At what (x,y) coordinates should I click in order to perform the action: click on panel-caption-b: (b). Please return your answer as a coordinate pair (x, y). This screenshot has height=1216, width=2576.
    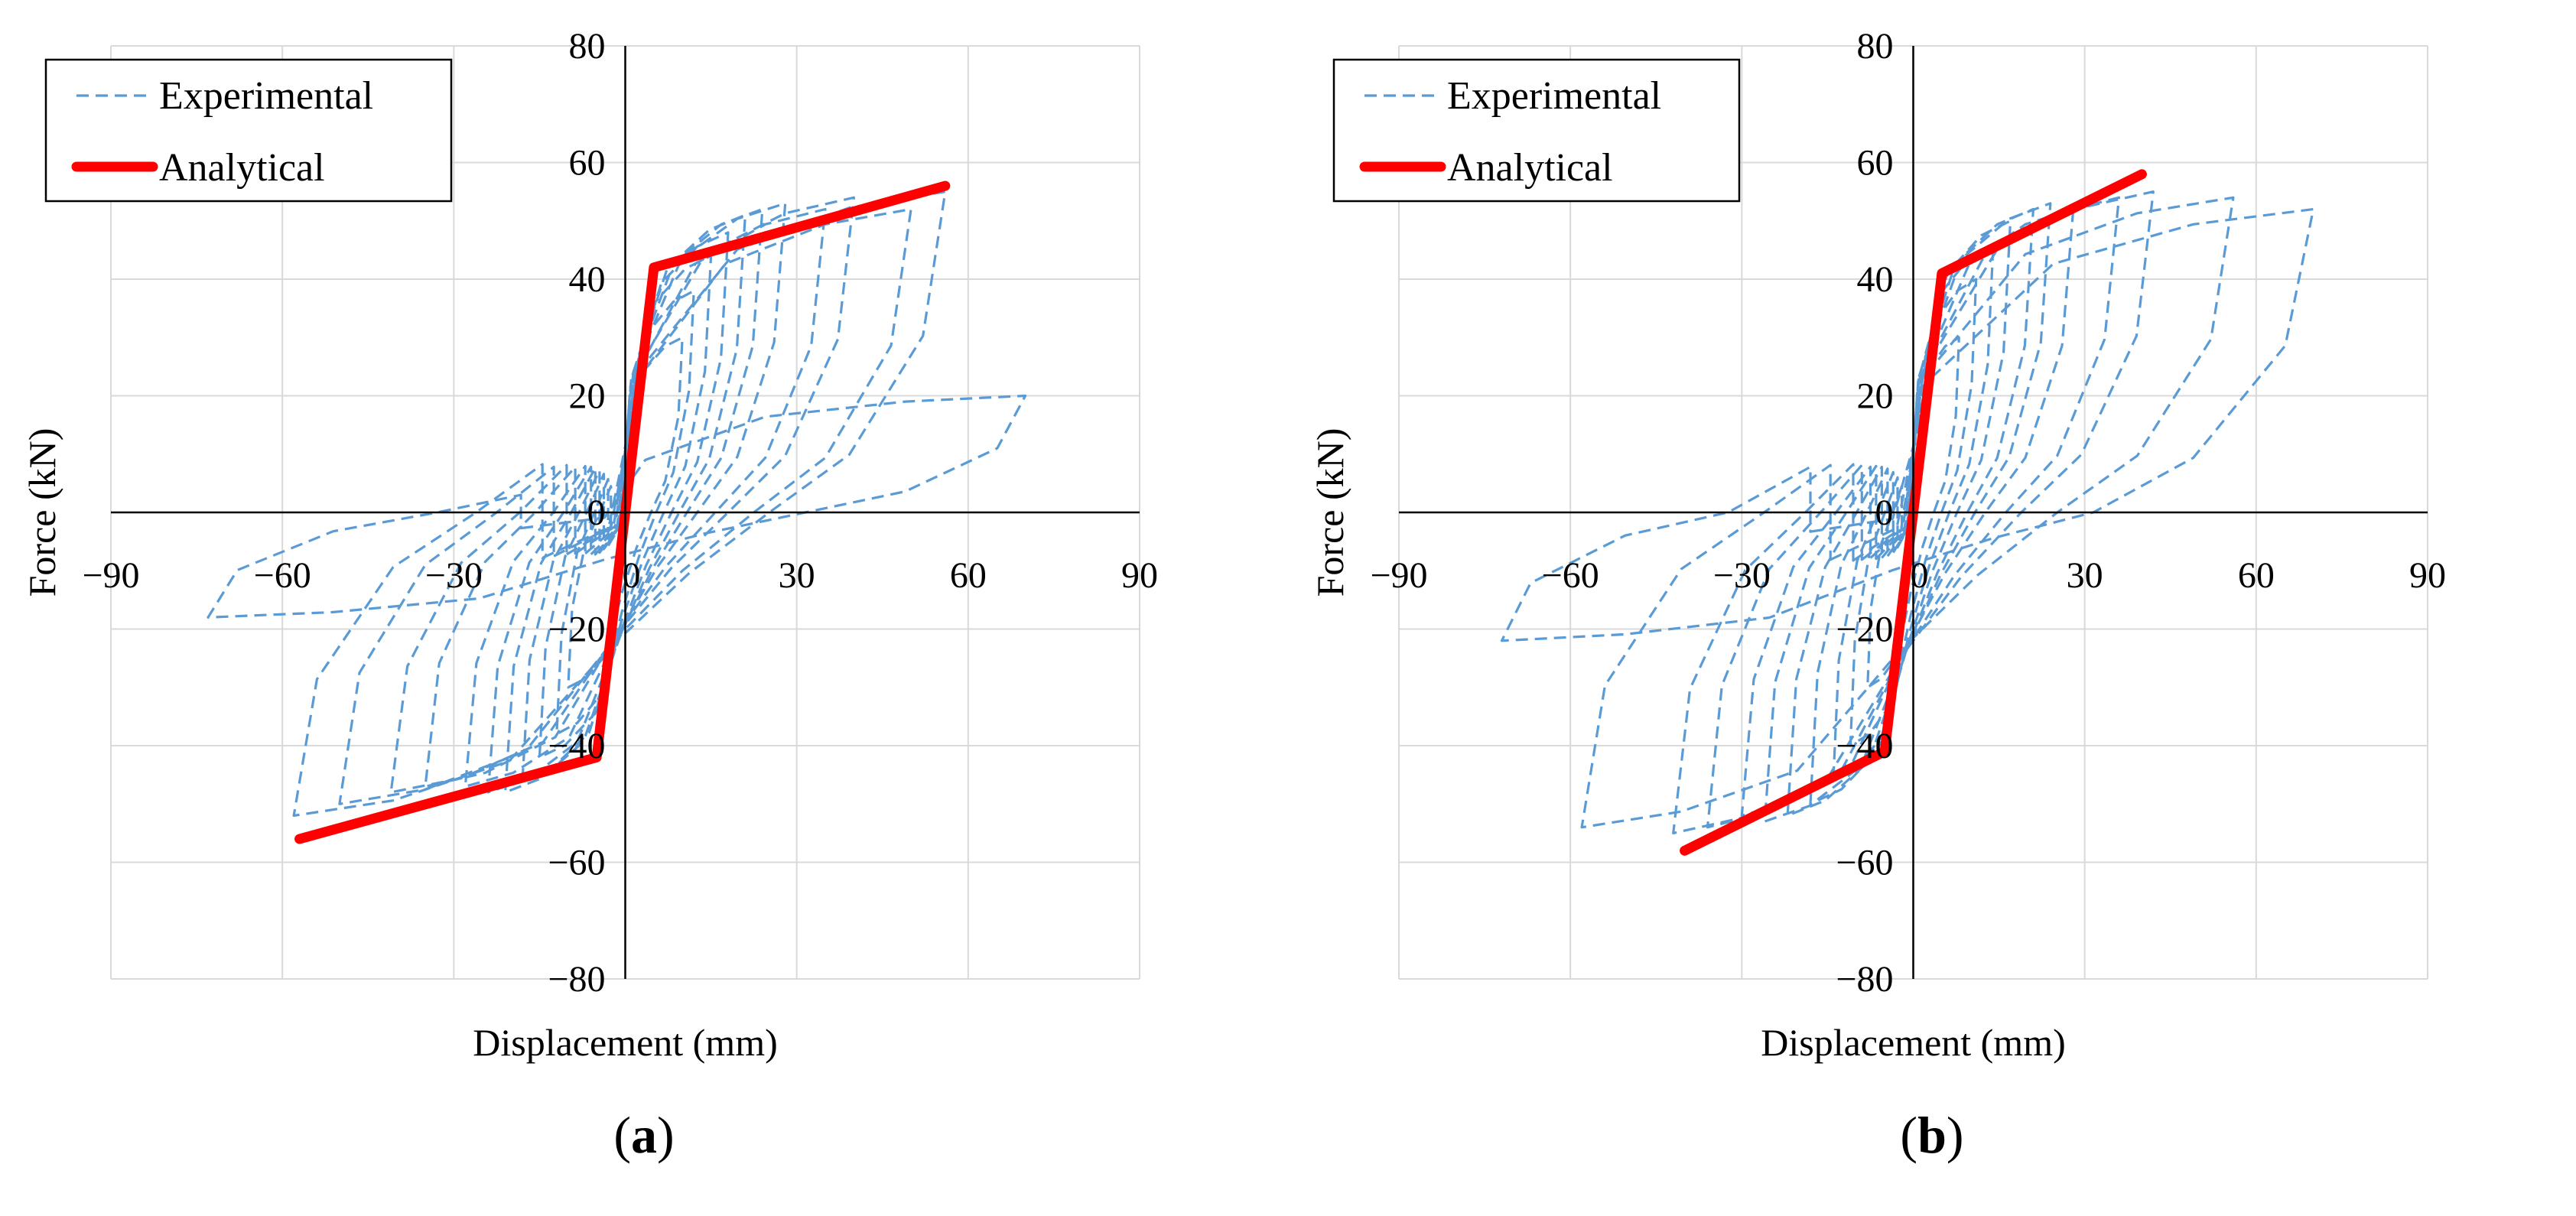
    Looking at the image, I should click on (1932, 1135).